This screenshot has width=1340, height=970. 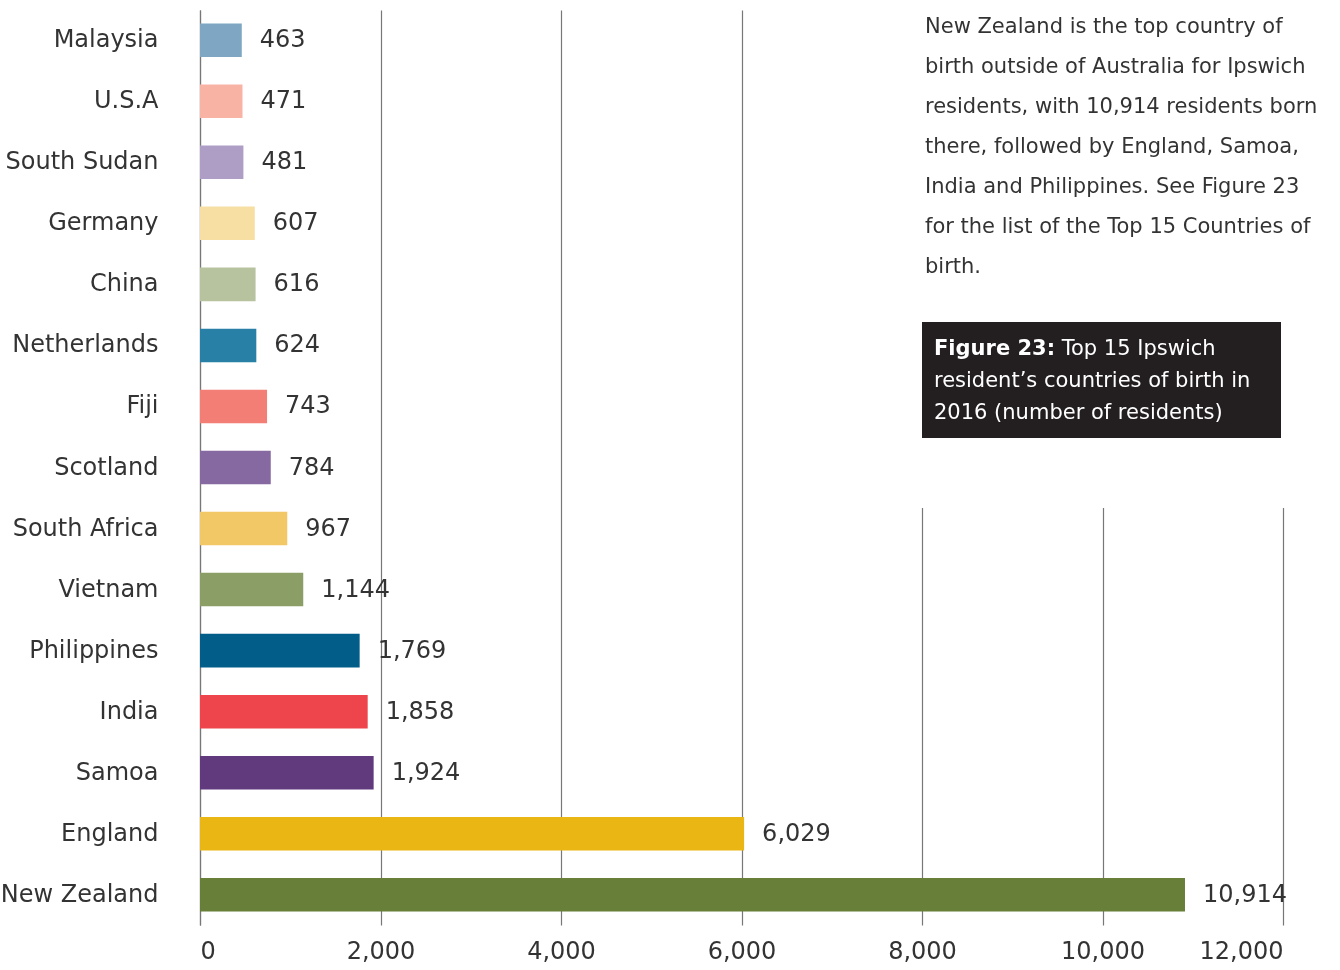 What do you see at coordinates (742, 950) in the screenshot?
I see `x-tick-label: 6,000` at bounding box center [742, 950].